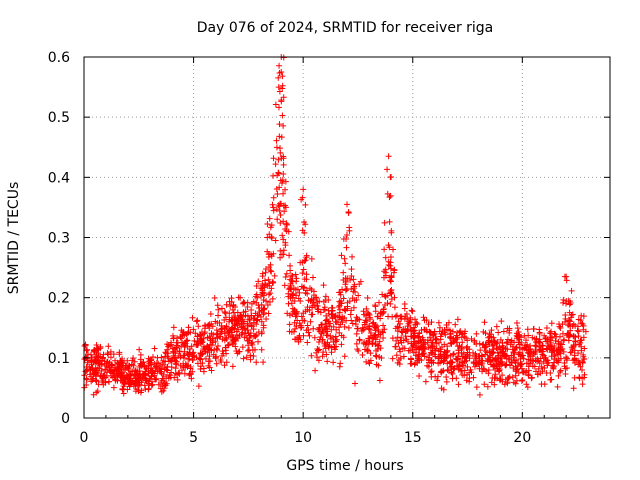 The height and width of the screenshot is (480, 640). I want to click on y-tick-label: 0.6, so click(59, 58).